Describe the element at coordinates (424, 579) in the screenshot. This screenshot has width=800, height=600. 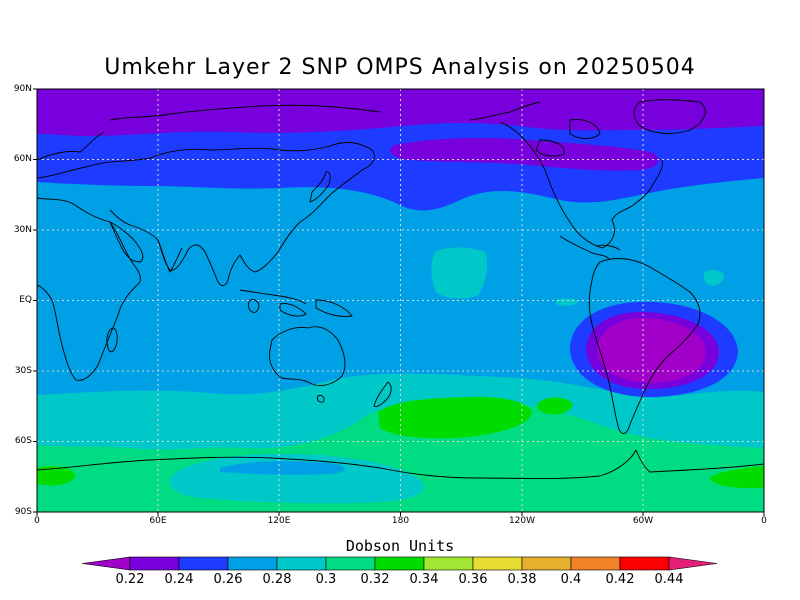
I see `colorbar-tick-label: 0.34` at that location.